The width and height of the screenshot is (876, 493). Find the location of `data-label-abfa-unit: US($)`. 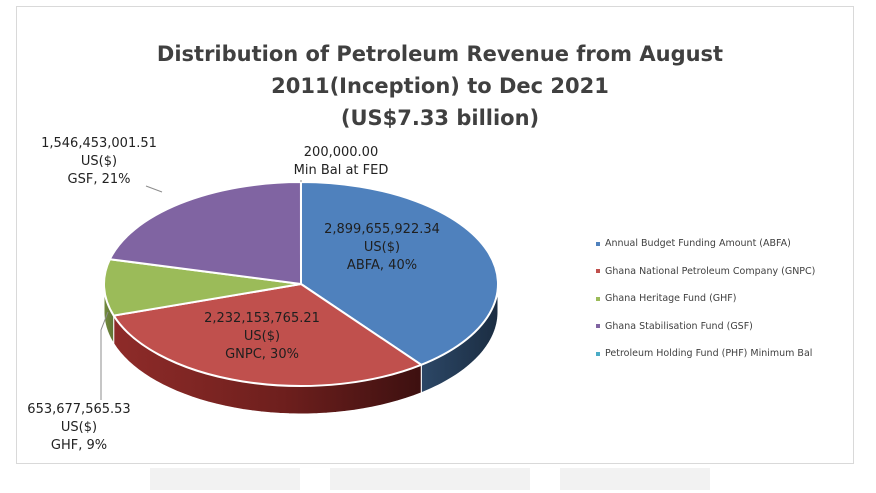

data-label-abfa-unit: US($) is located at coordinates (382, 247).